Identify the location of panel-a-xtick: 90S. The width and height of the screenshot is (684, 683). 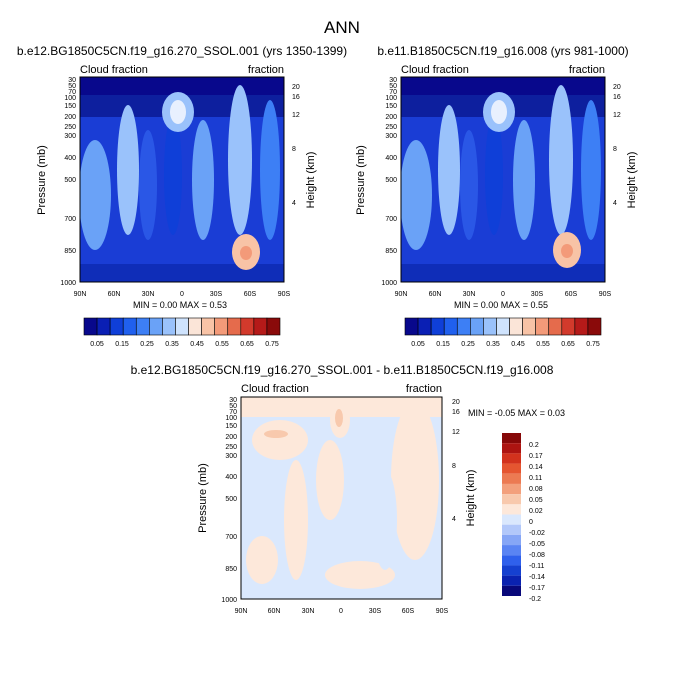
(284, 294).